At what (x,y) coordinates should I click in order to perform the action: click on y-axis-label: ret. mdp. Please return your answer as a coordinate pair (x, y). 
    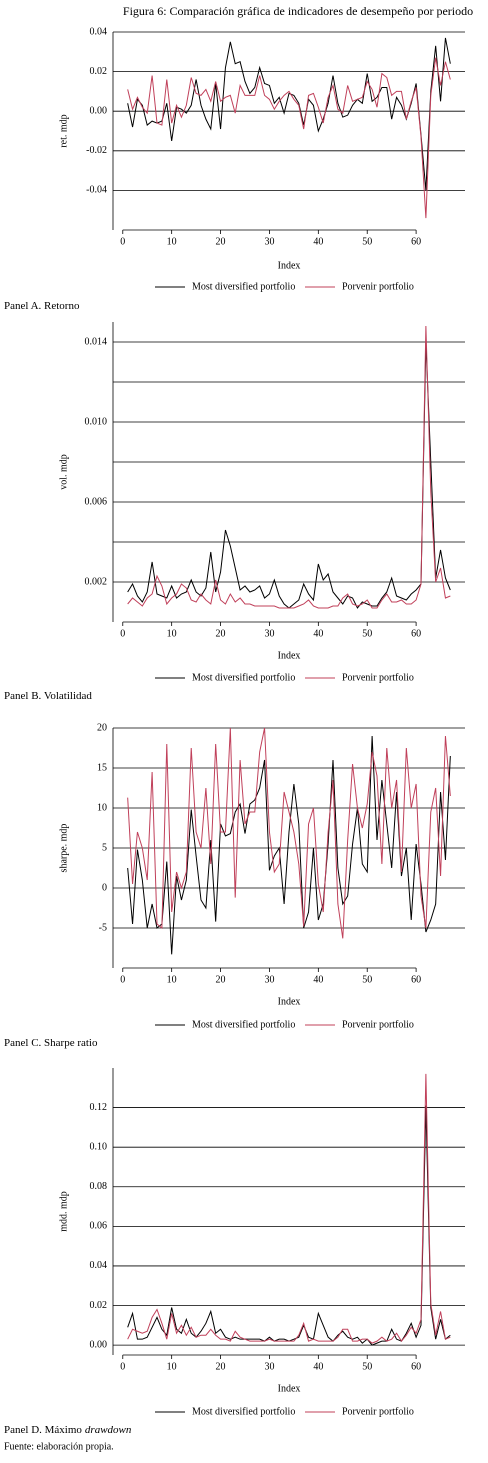
    Looking at the image, I should click on (63, 130).